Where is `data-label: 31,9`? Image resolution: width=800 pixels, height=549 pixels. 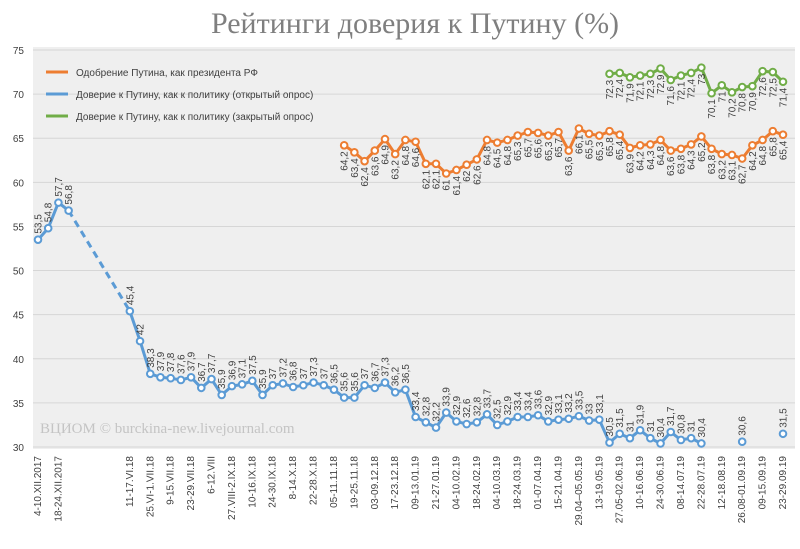
data-label: 31,9 is located at coordinates (641, 414).